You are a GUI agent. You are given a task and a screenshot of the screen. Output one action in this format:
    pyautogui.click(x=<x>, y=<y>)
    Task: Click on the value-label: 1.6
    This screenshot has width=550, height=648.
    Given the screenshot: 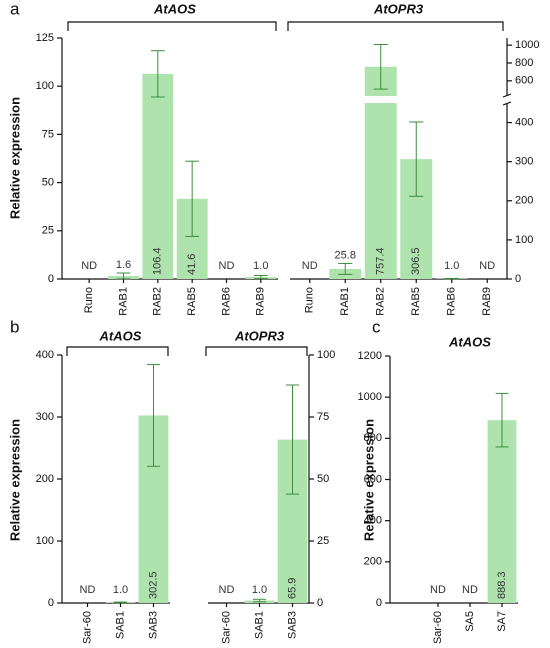 What is the action you would take?
    pyautogui.click(x=123, y=265)
    